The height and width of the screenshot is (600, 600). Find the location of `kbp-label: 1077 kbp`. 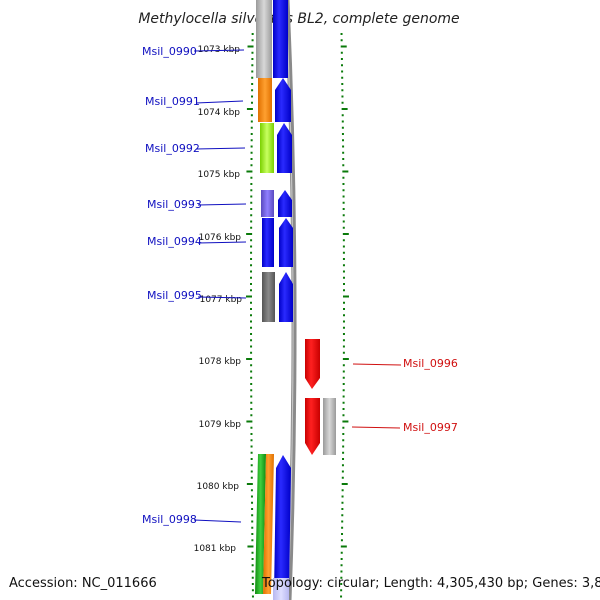

kbp-label: 1077 kbp is located at coordinates (221, 300).